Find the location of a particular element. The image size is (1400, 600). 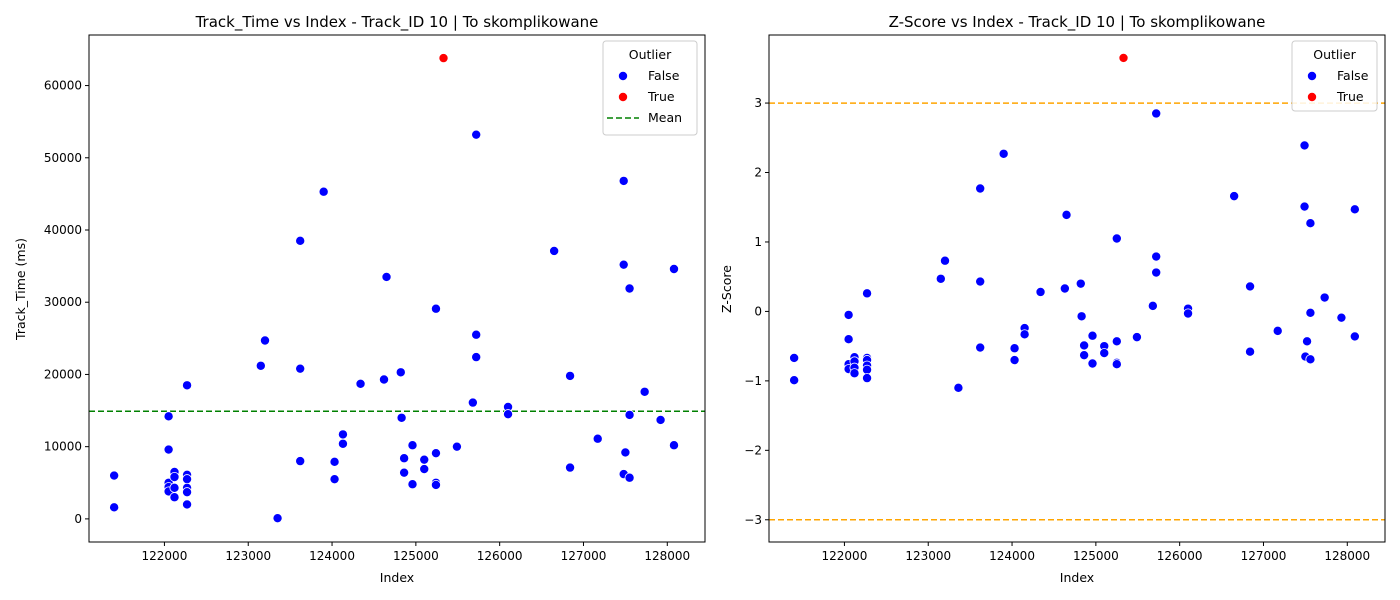

y-tick-label: 10000 is located at coordinates (63, 447).